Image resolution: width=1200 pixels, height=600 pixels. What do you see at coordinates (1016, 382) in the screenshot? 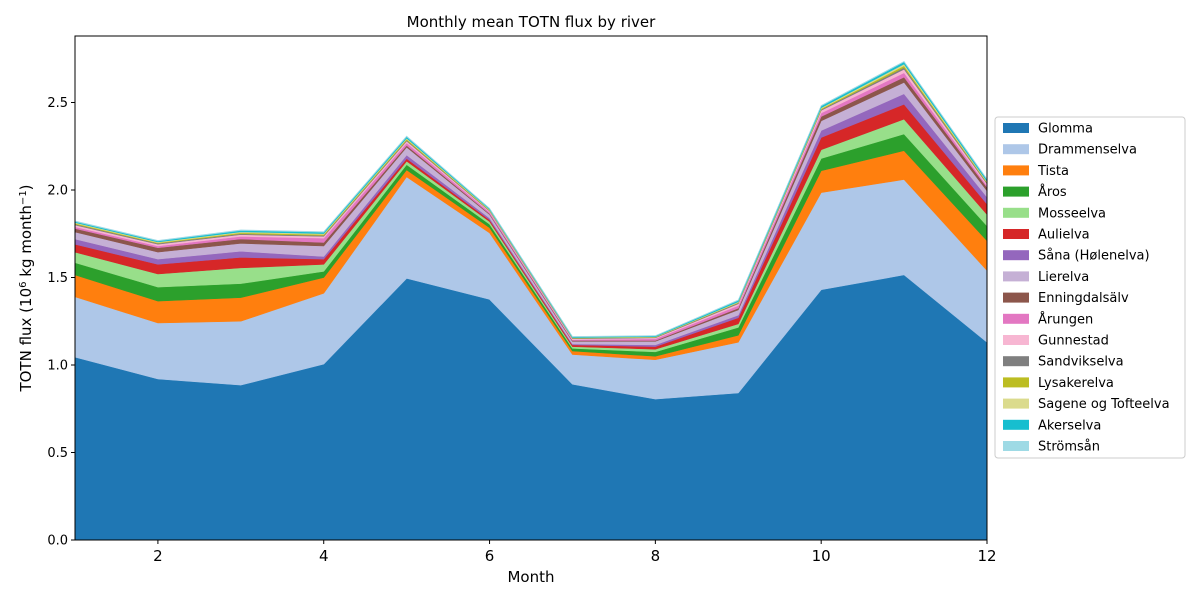
I see `legend-swatch-lysakerelva` at bounding box center [1016, 382].